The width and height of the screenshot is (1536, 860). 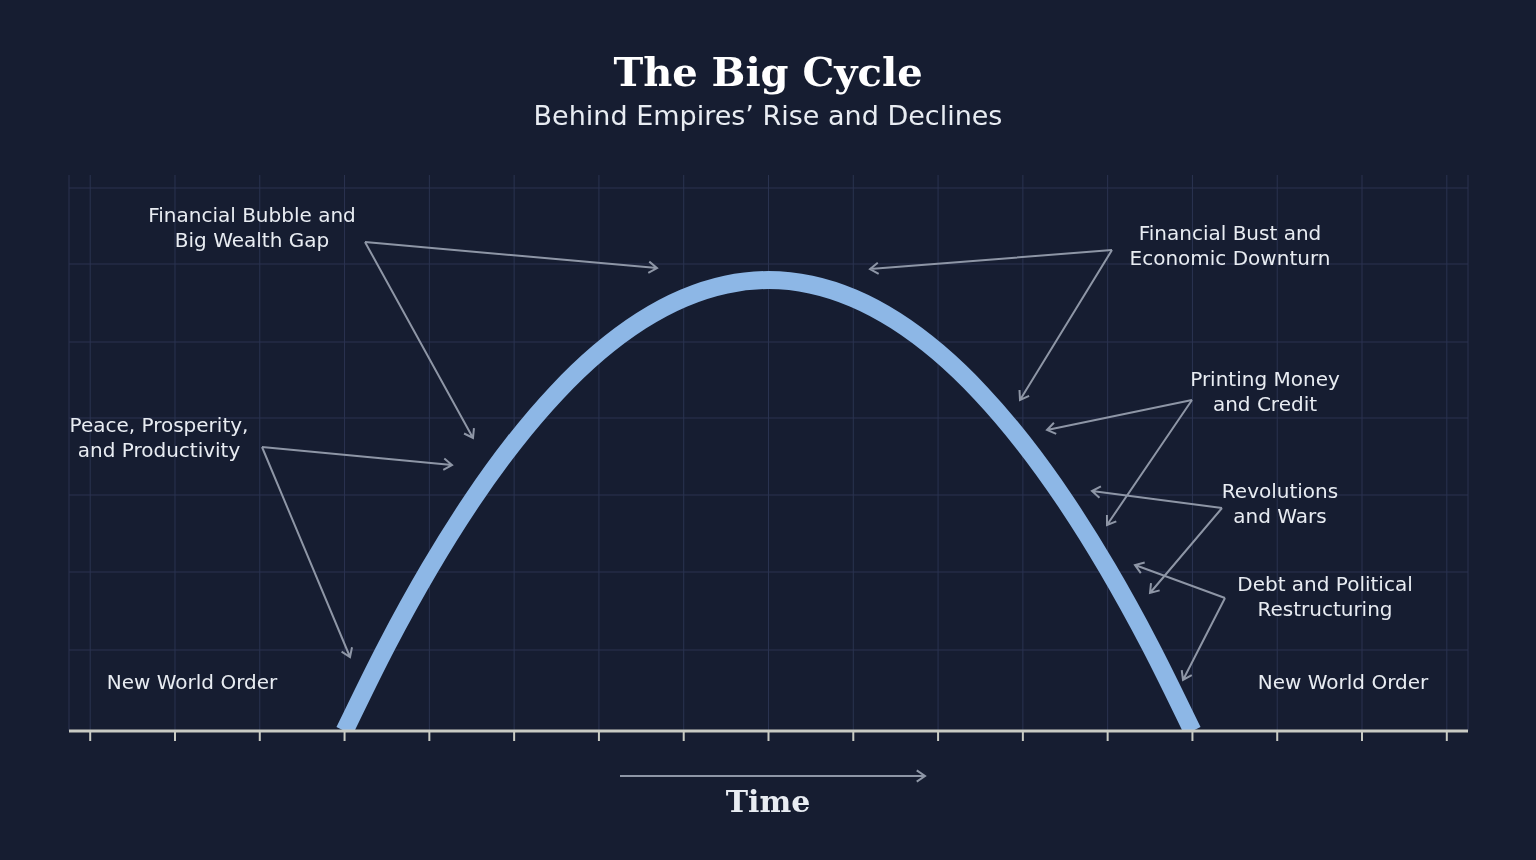 What do you see at coordinates (159, 438) in the screenshot?
I see `annotation: Peace, Prosperity, and Productivity` at bounding box center [159, 438].